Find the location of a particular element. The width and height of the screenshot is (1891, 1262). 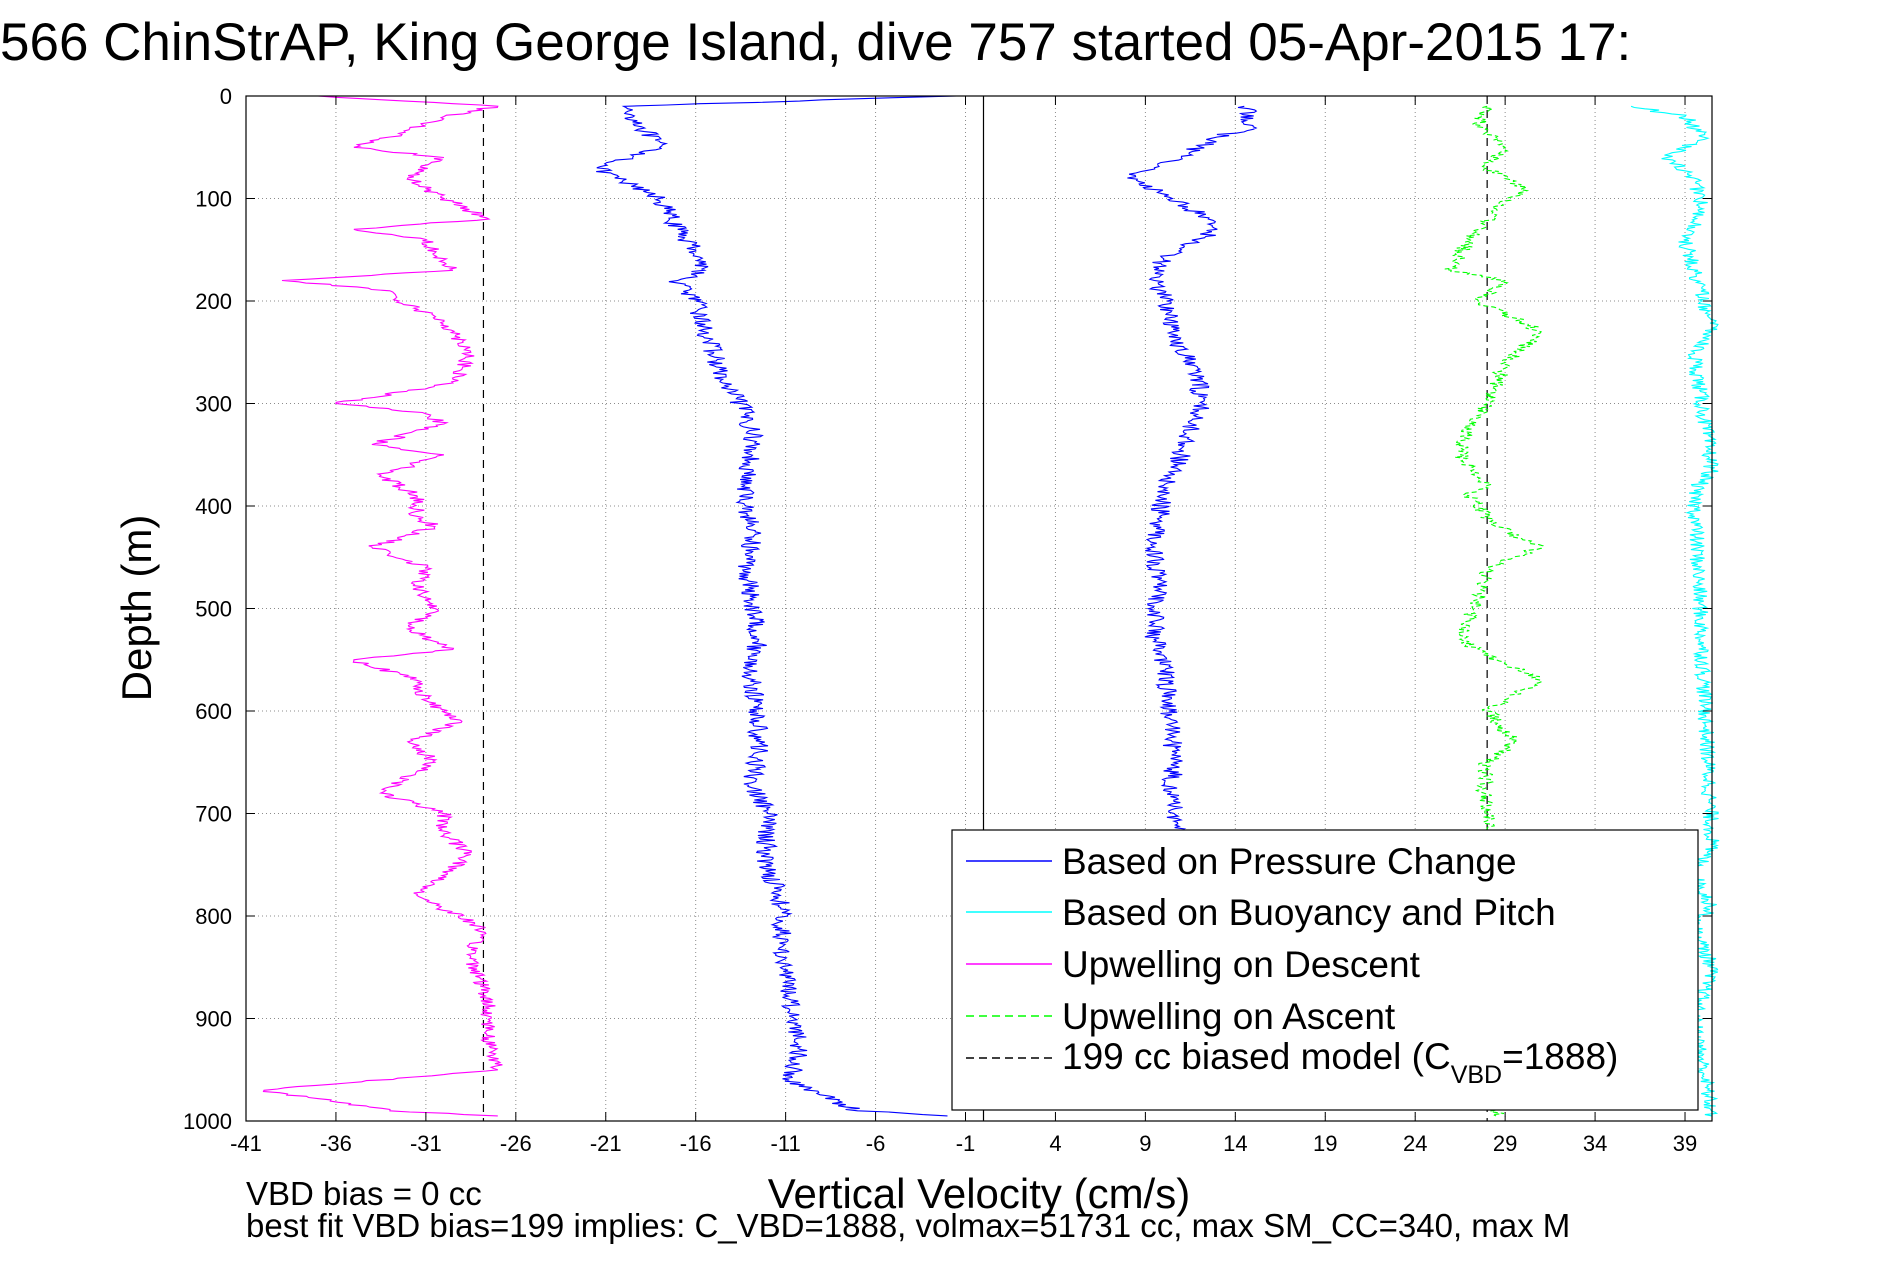

y-tick-label: 800 is located at coordinates (213, 916).